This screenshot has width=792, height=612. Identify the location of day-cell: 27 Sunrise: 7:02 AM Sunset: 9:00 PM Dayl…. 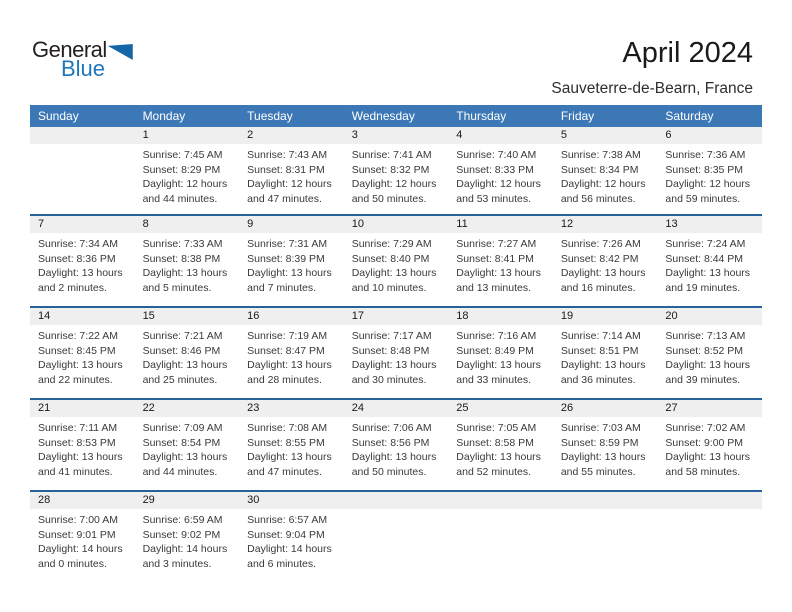
(709, 445).